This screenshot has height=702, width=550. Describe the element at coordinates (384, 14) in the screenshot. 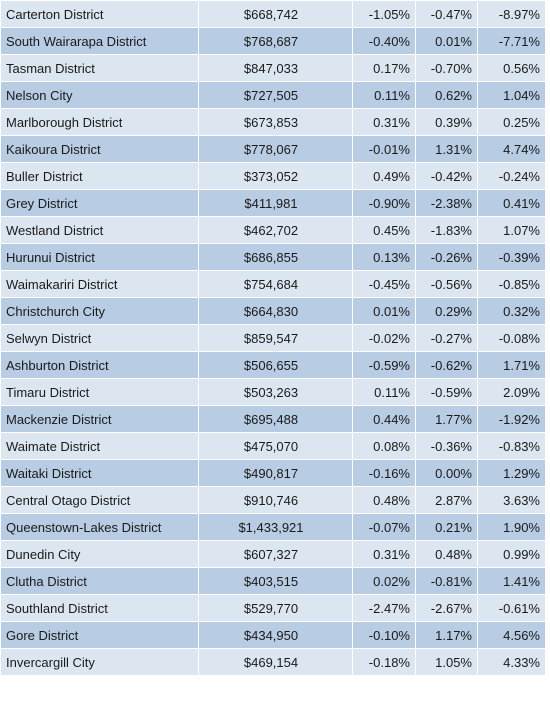

I see `percent-cell: -1.05%` at that location.